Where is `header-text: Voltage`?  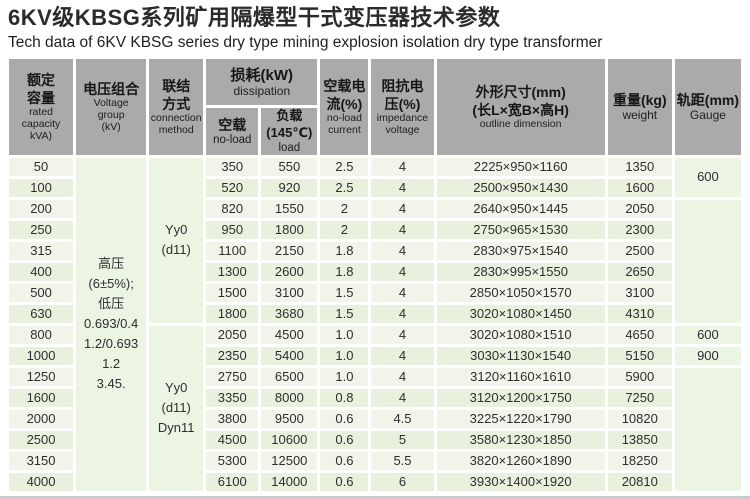 header-text: Voltage is located at coordinates (111, 103).